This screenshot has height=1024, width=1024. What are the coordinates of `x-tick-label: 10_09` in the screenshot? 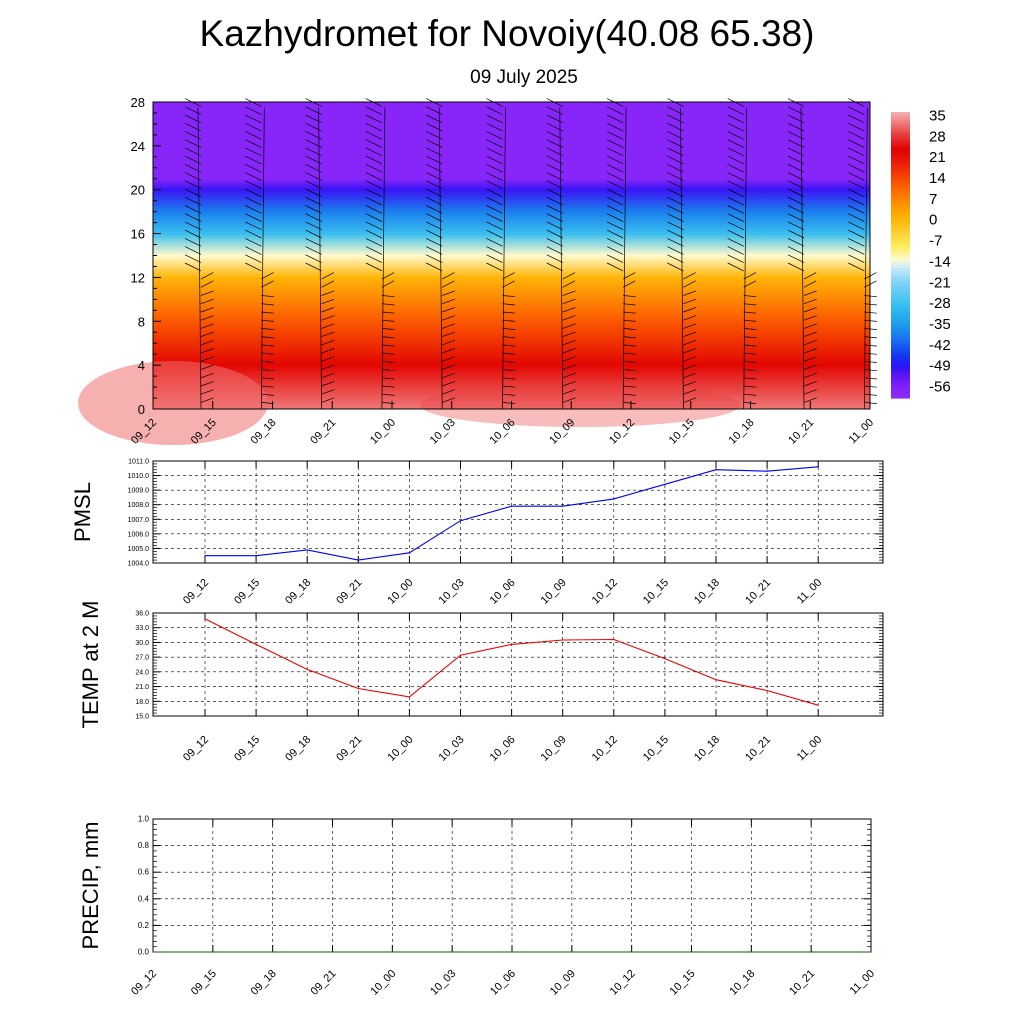 It's located at (563, 983).